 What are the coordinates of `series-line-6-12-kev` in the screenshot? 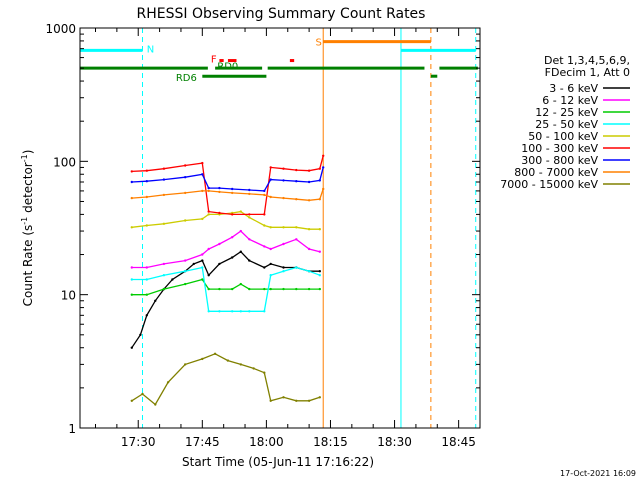 It's located at (225, 249).